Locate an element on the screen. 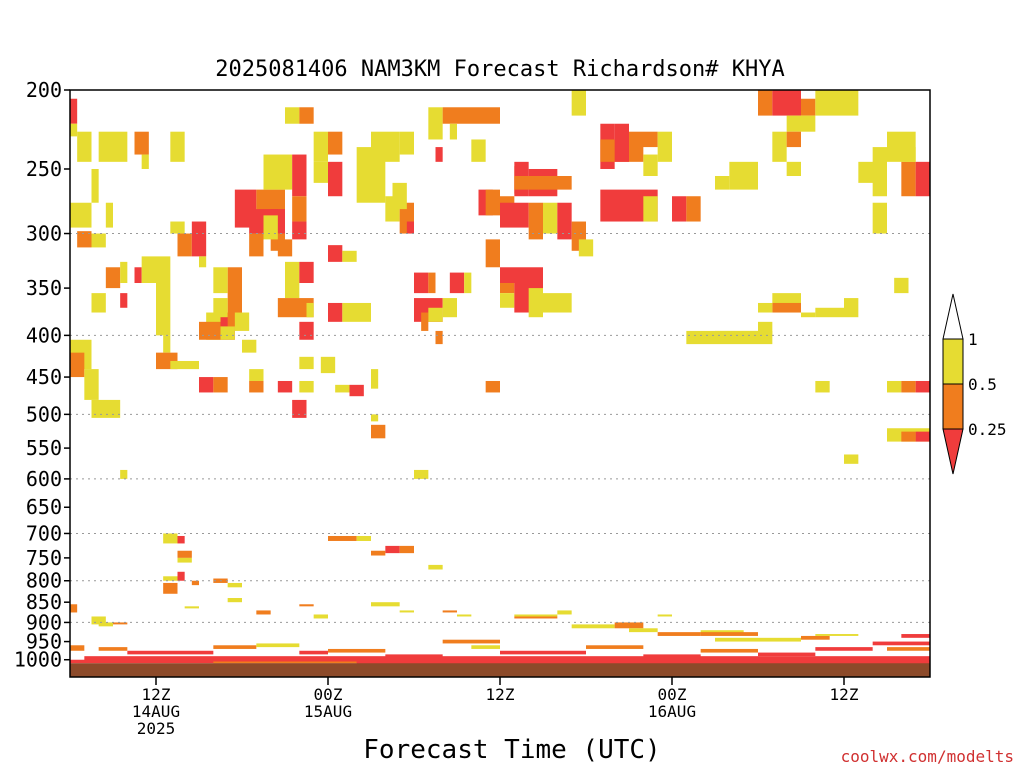  x-tick-label: 2025 is located at coordinates (156, 728).